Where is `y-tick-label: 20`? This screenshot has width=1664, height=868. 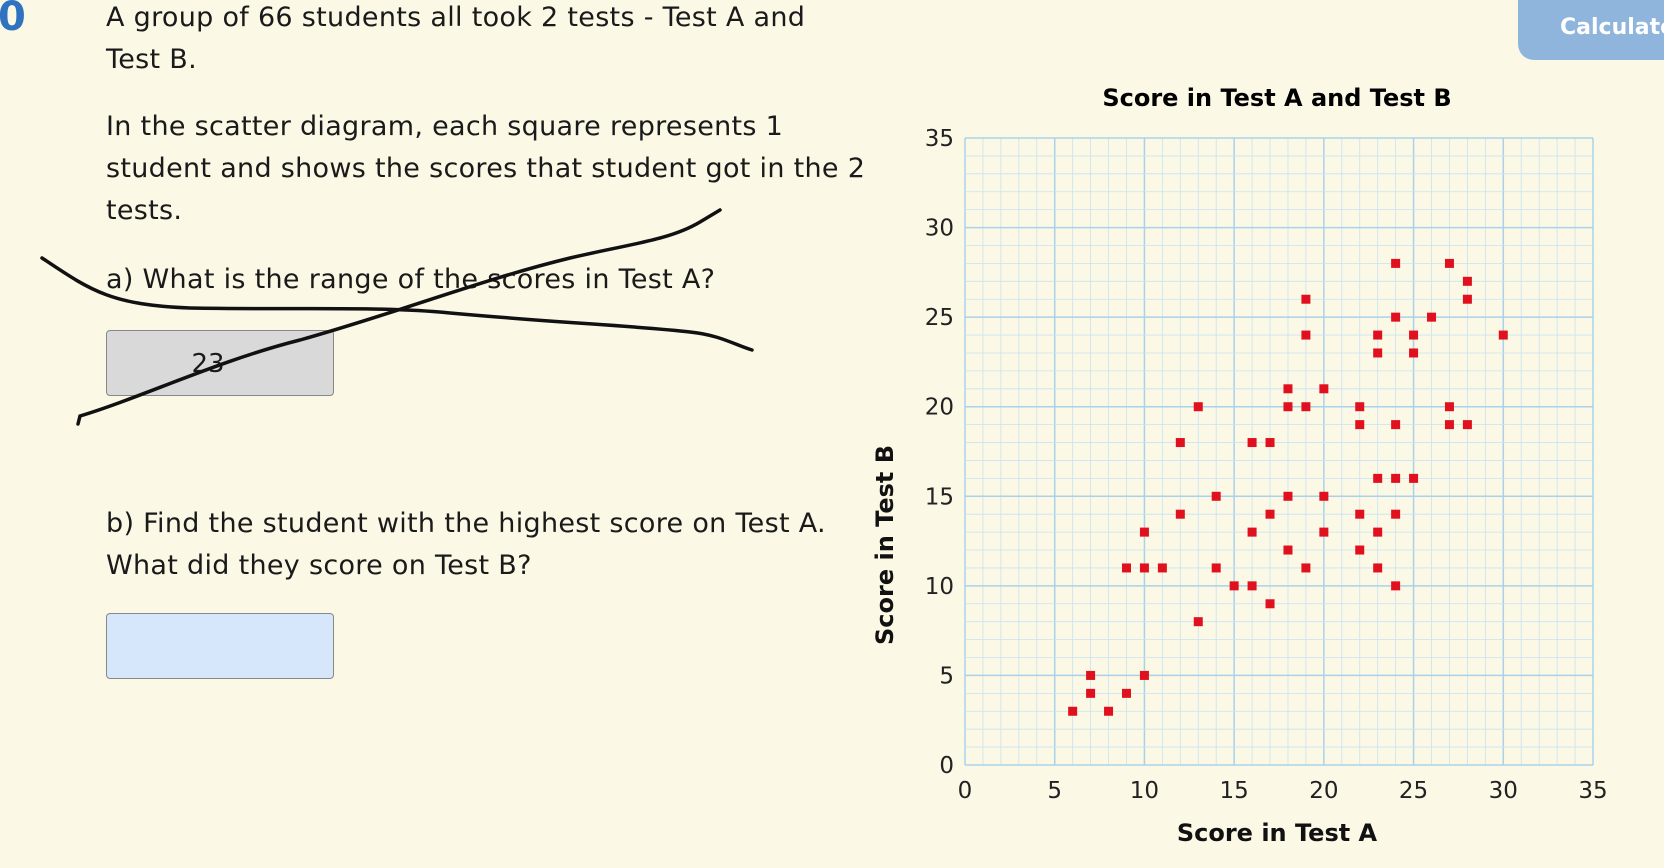 y-tick-label: 20 is located at coordinates (939, 408).